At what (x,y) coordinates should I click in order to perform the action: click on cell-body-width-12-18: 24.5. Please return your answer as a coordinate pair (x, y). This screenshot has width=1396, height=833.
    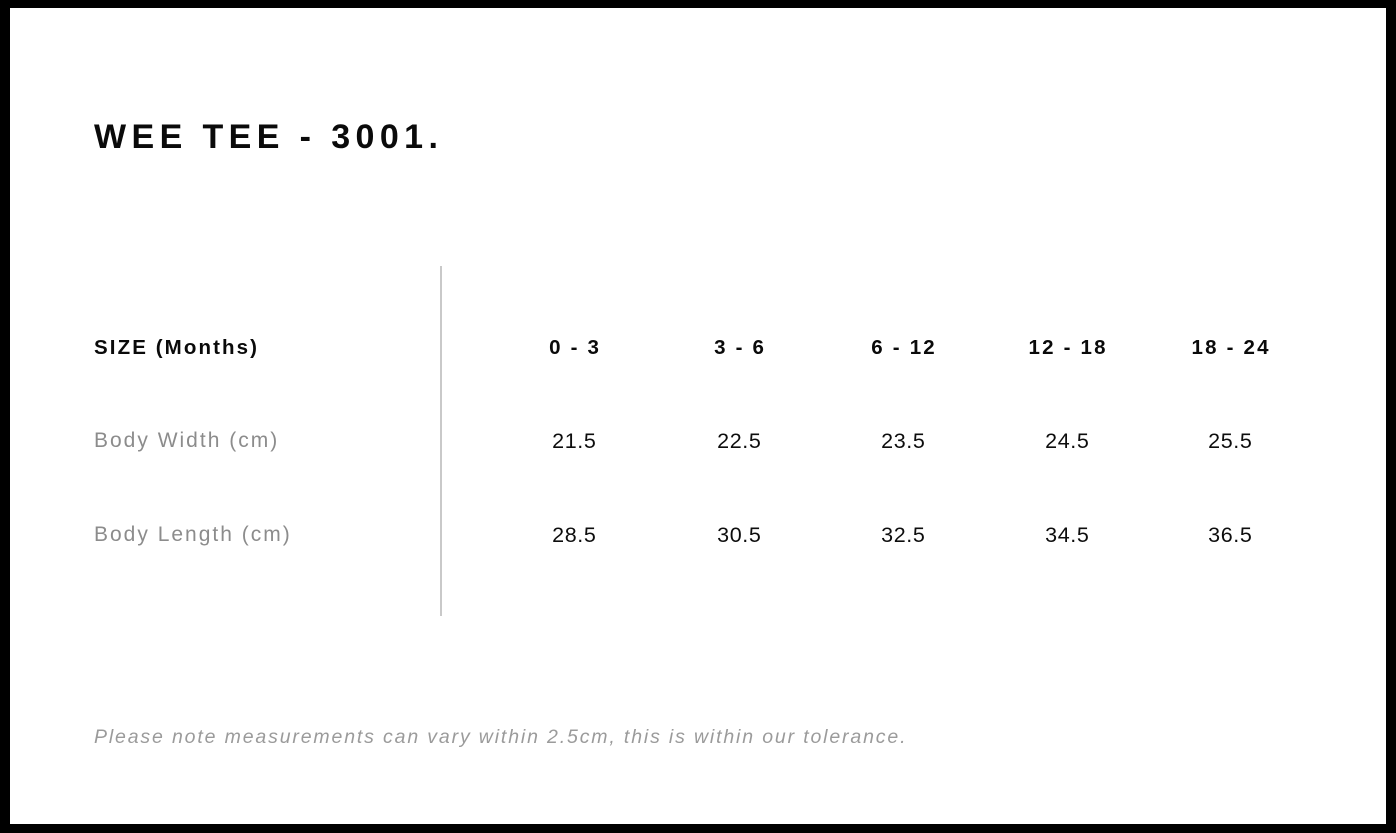
    Looking at the image, I should click on (1067, 441).